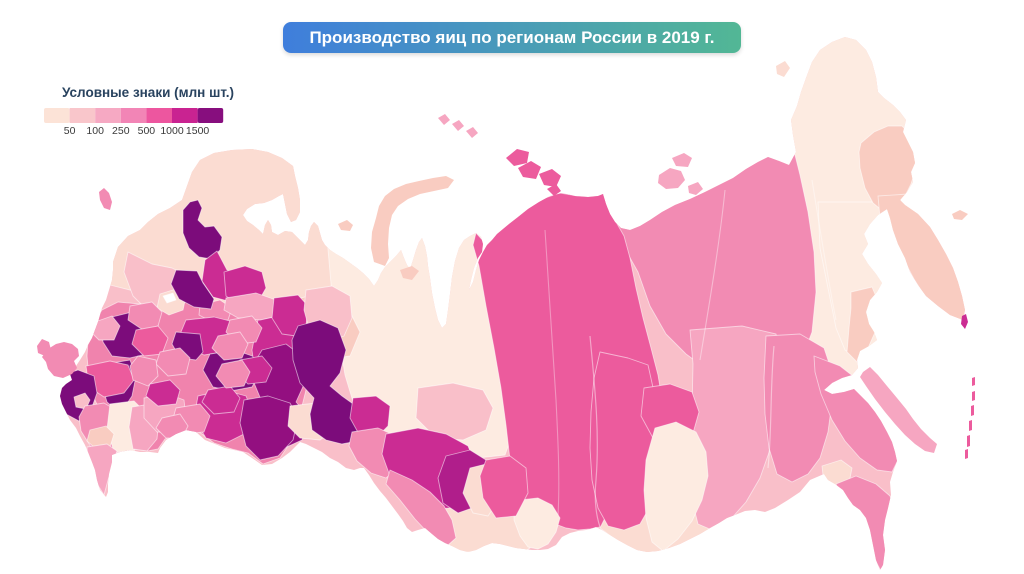  Describe the element at coordinates (70, 131) in the screenshot. I see `svg-text: 50` at that location.